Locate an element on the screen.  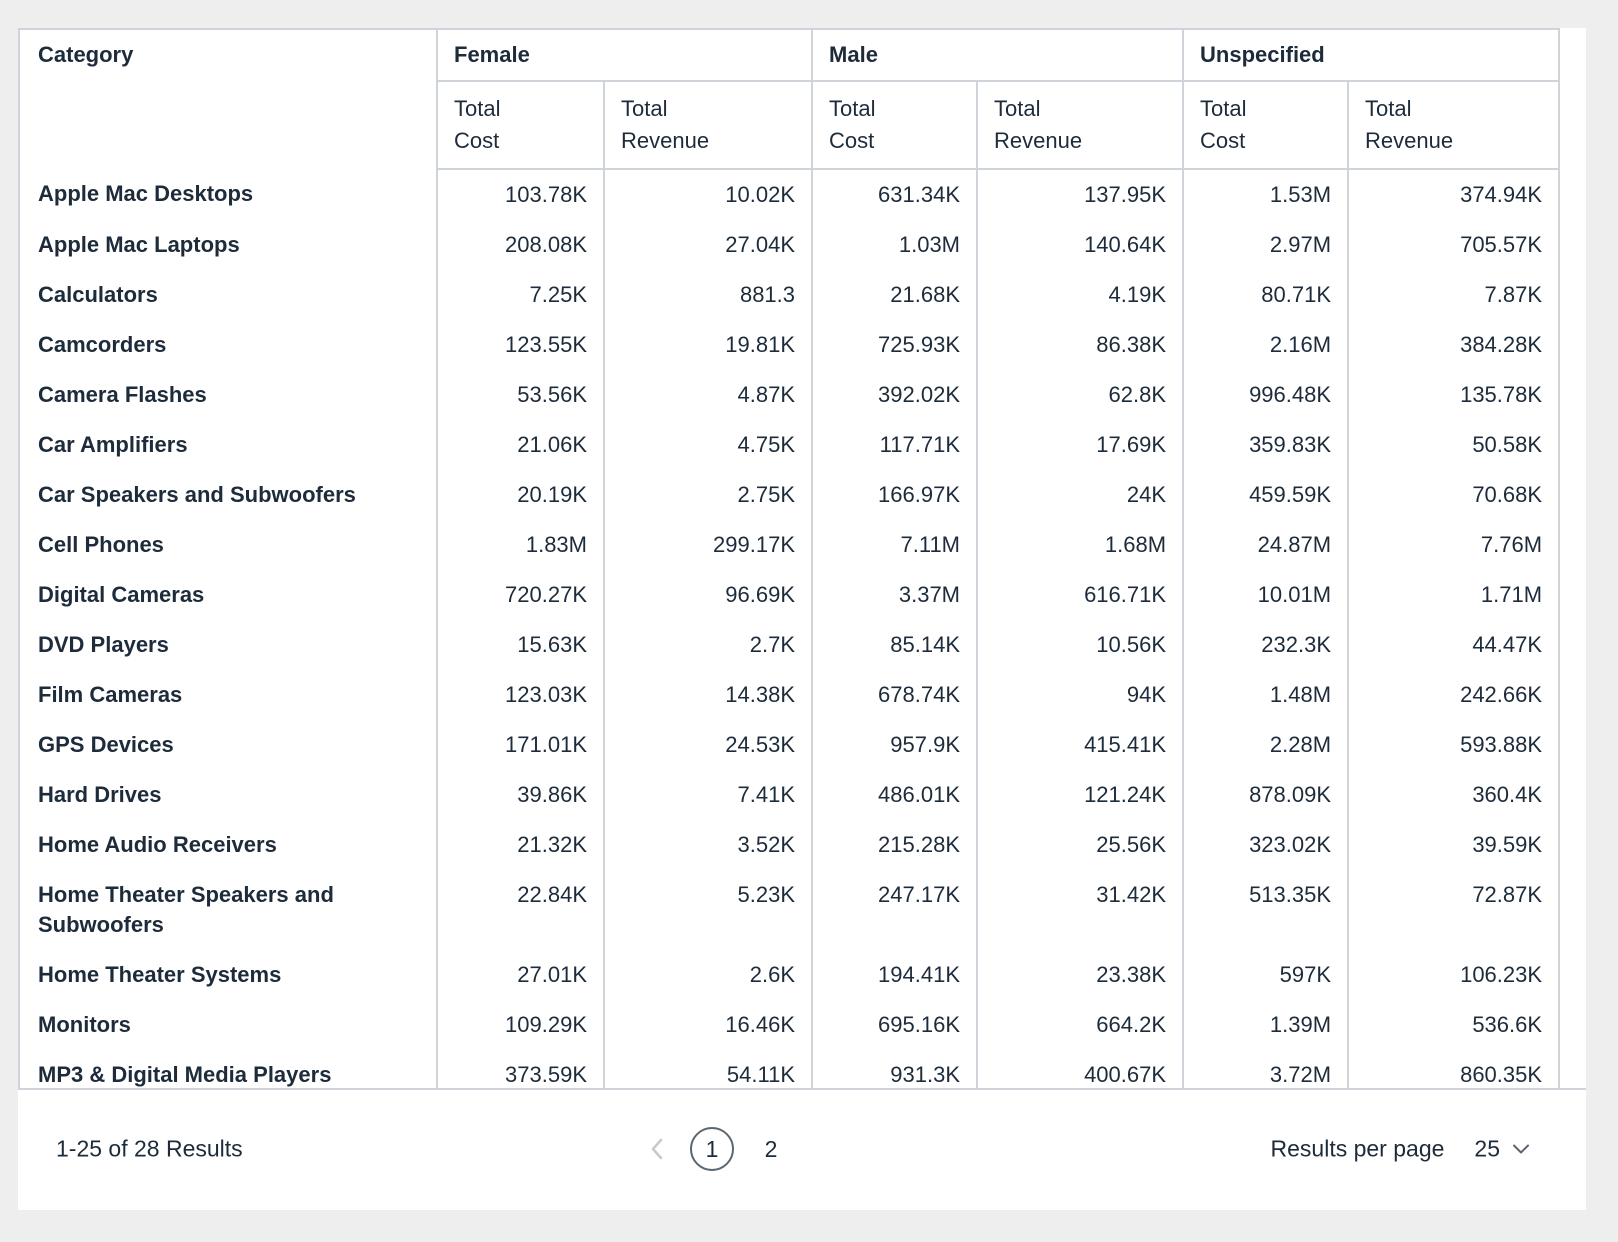
category-cell: Home Theater Systems is located at coordinates (160, 974).